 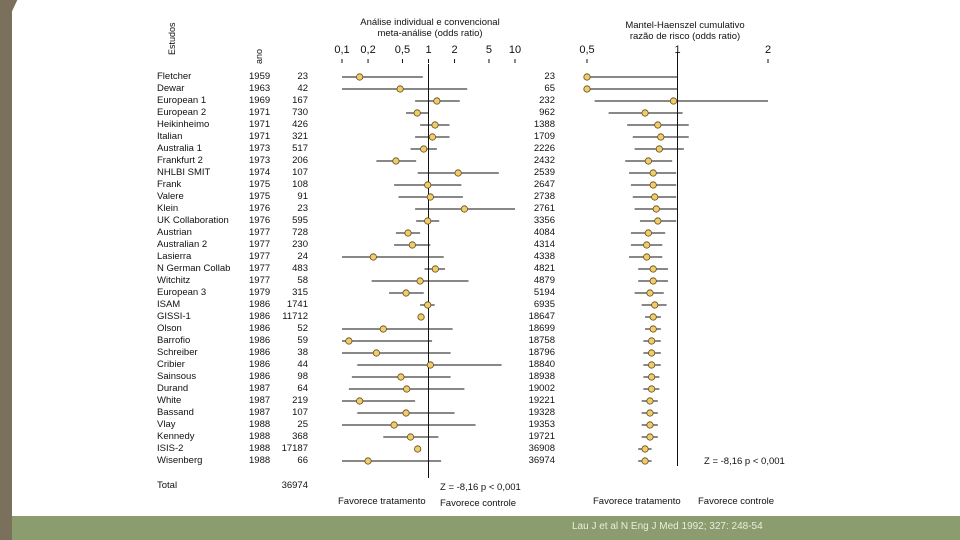 What do you see at coordinates (169, 400) in the screenshot?
I see `study-name: White` at bounding box center [169, 400].